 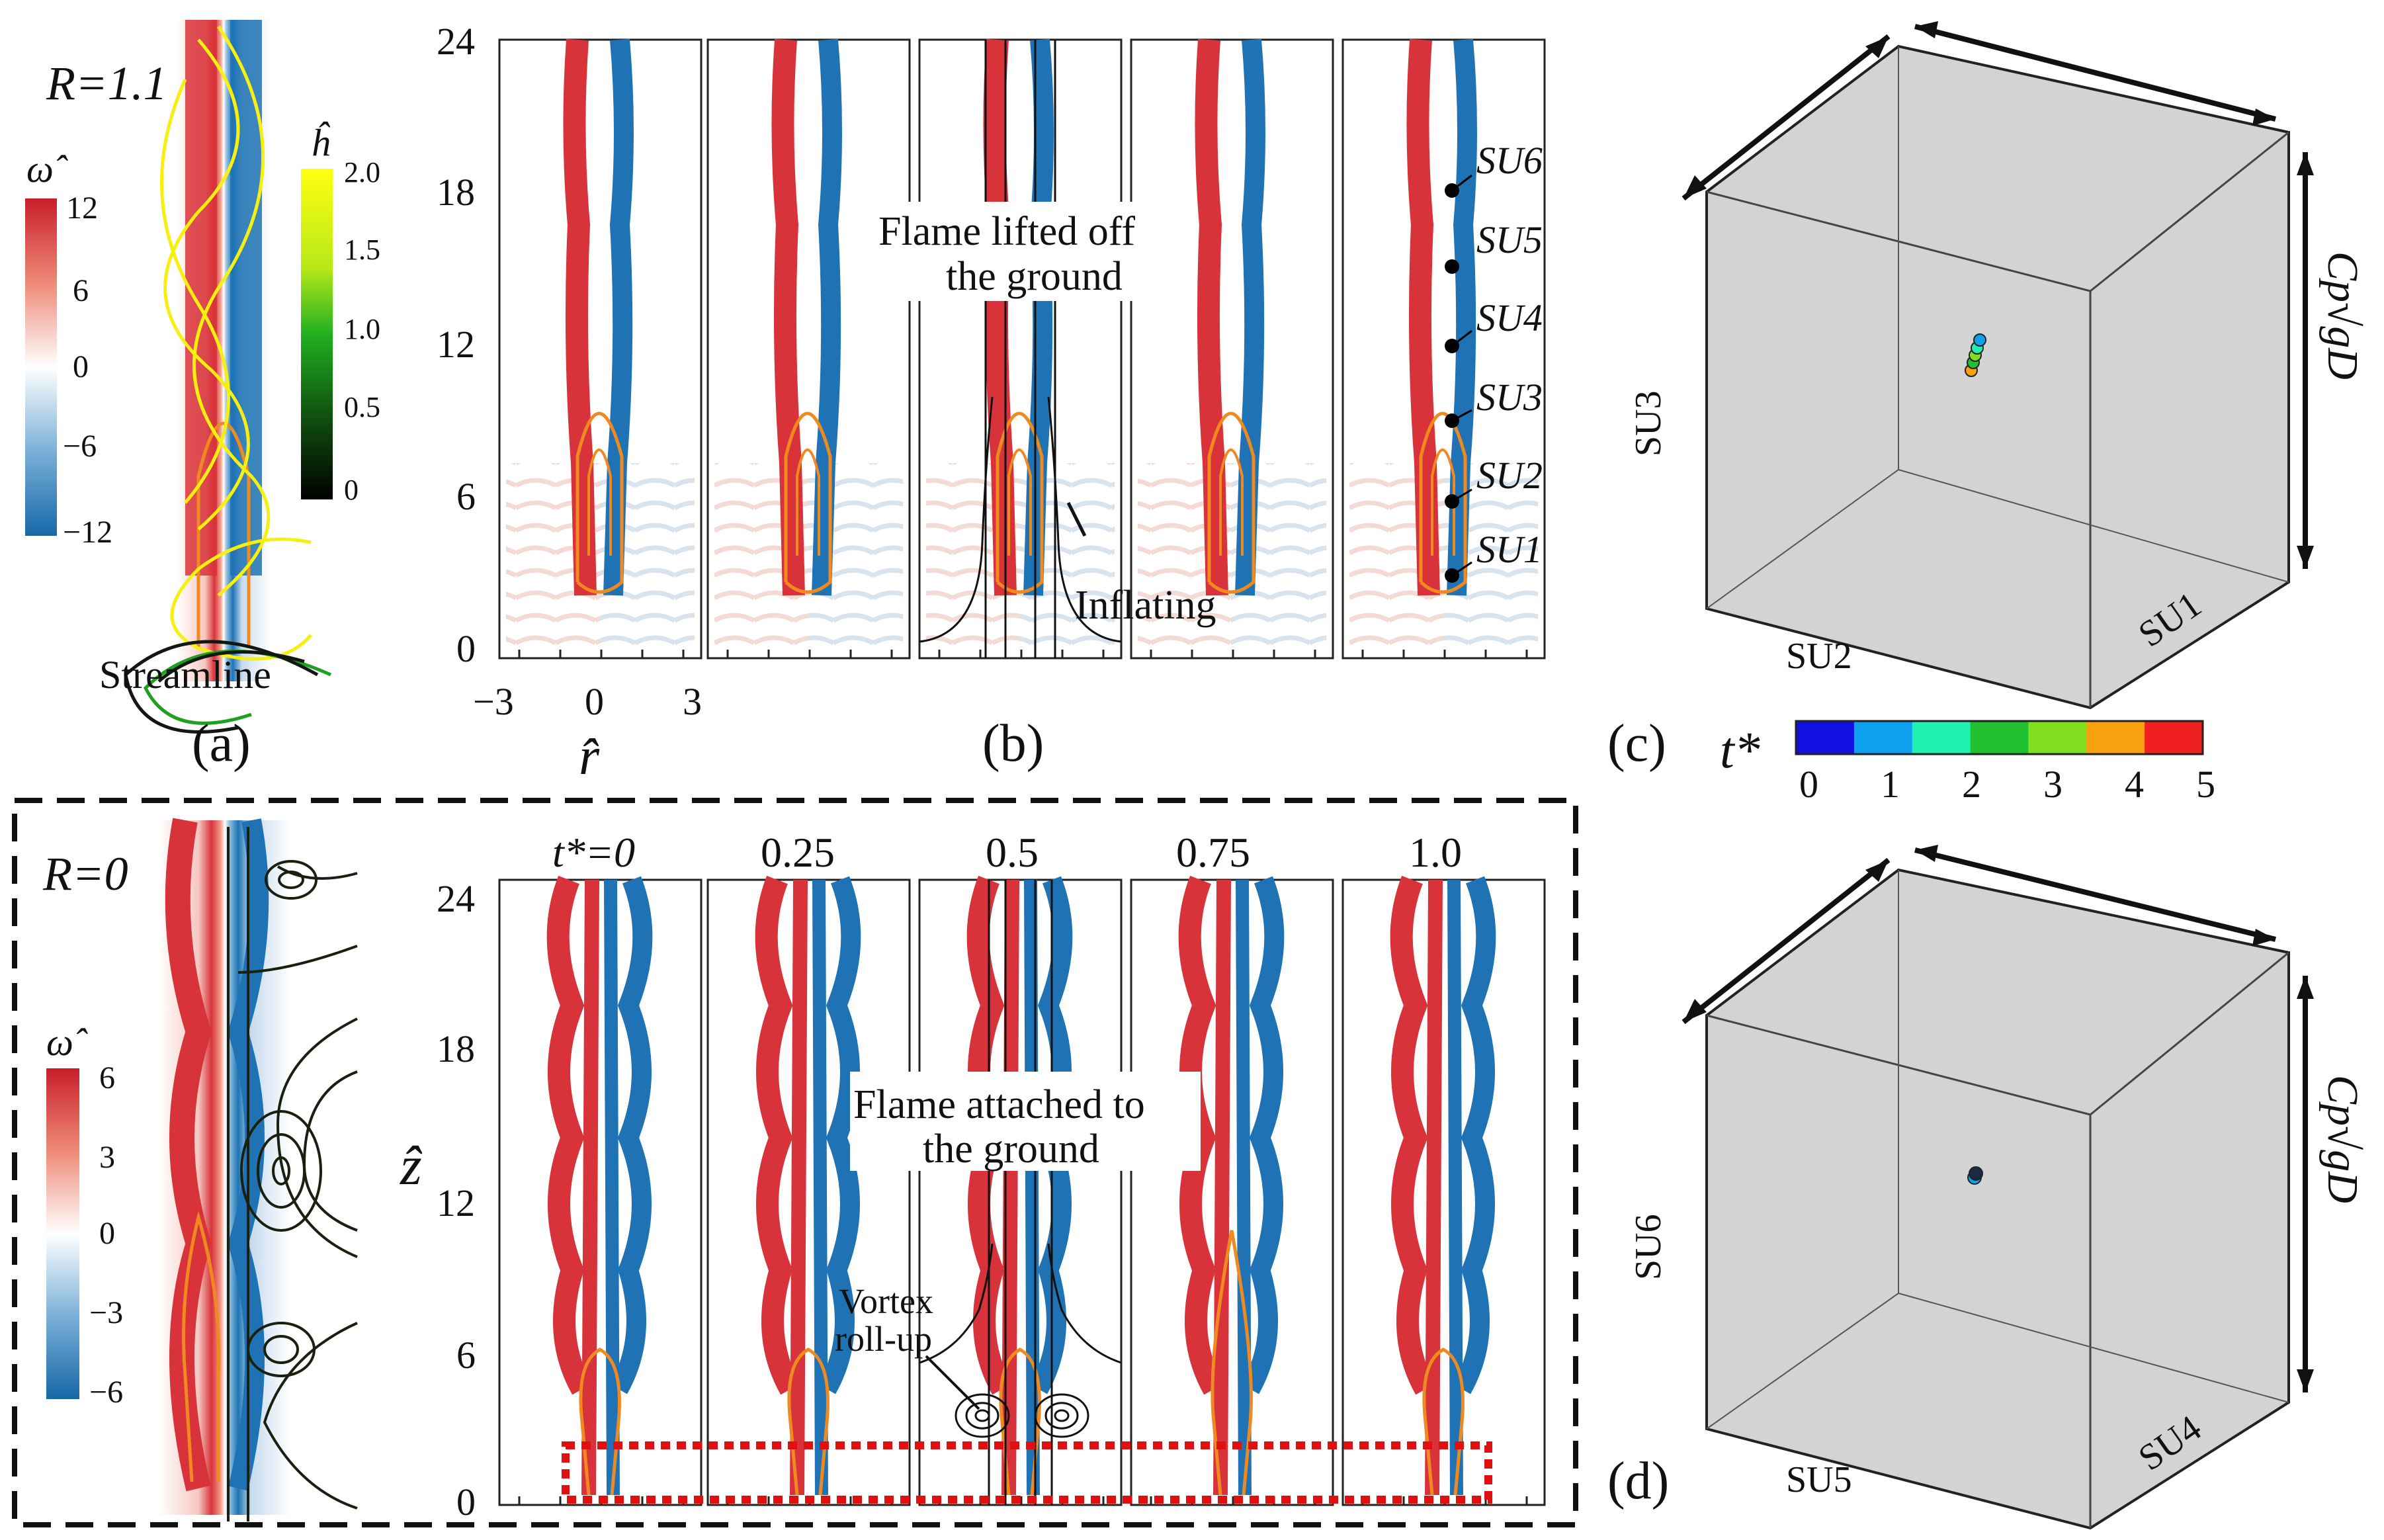 I want to click on panel-lower-y-tick: 0, so click(x=466, y=1501).